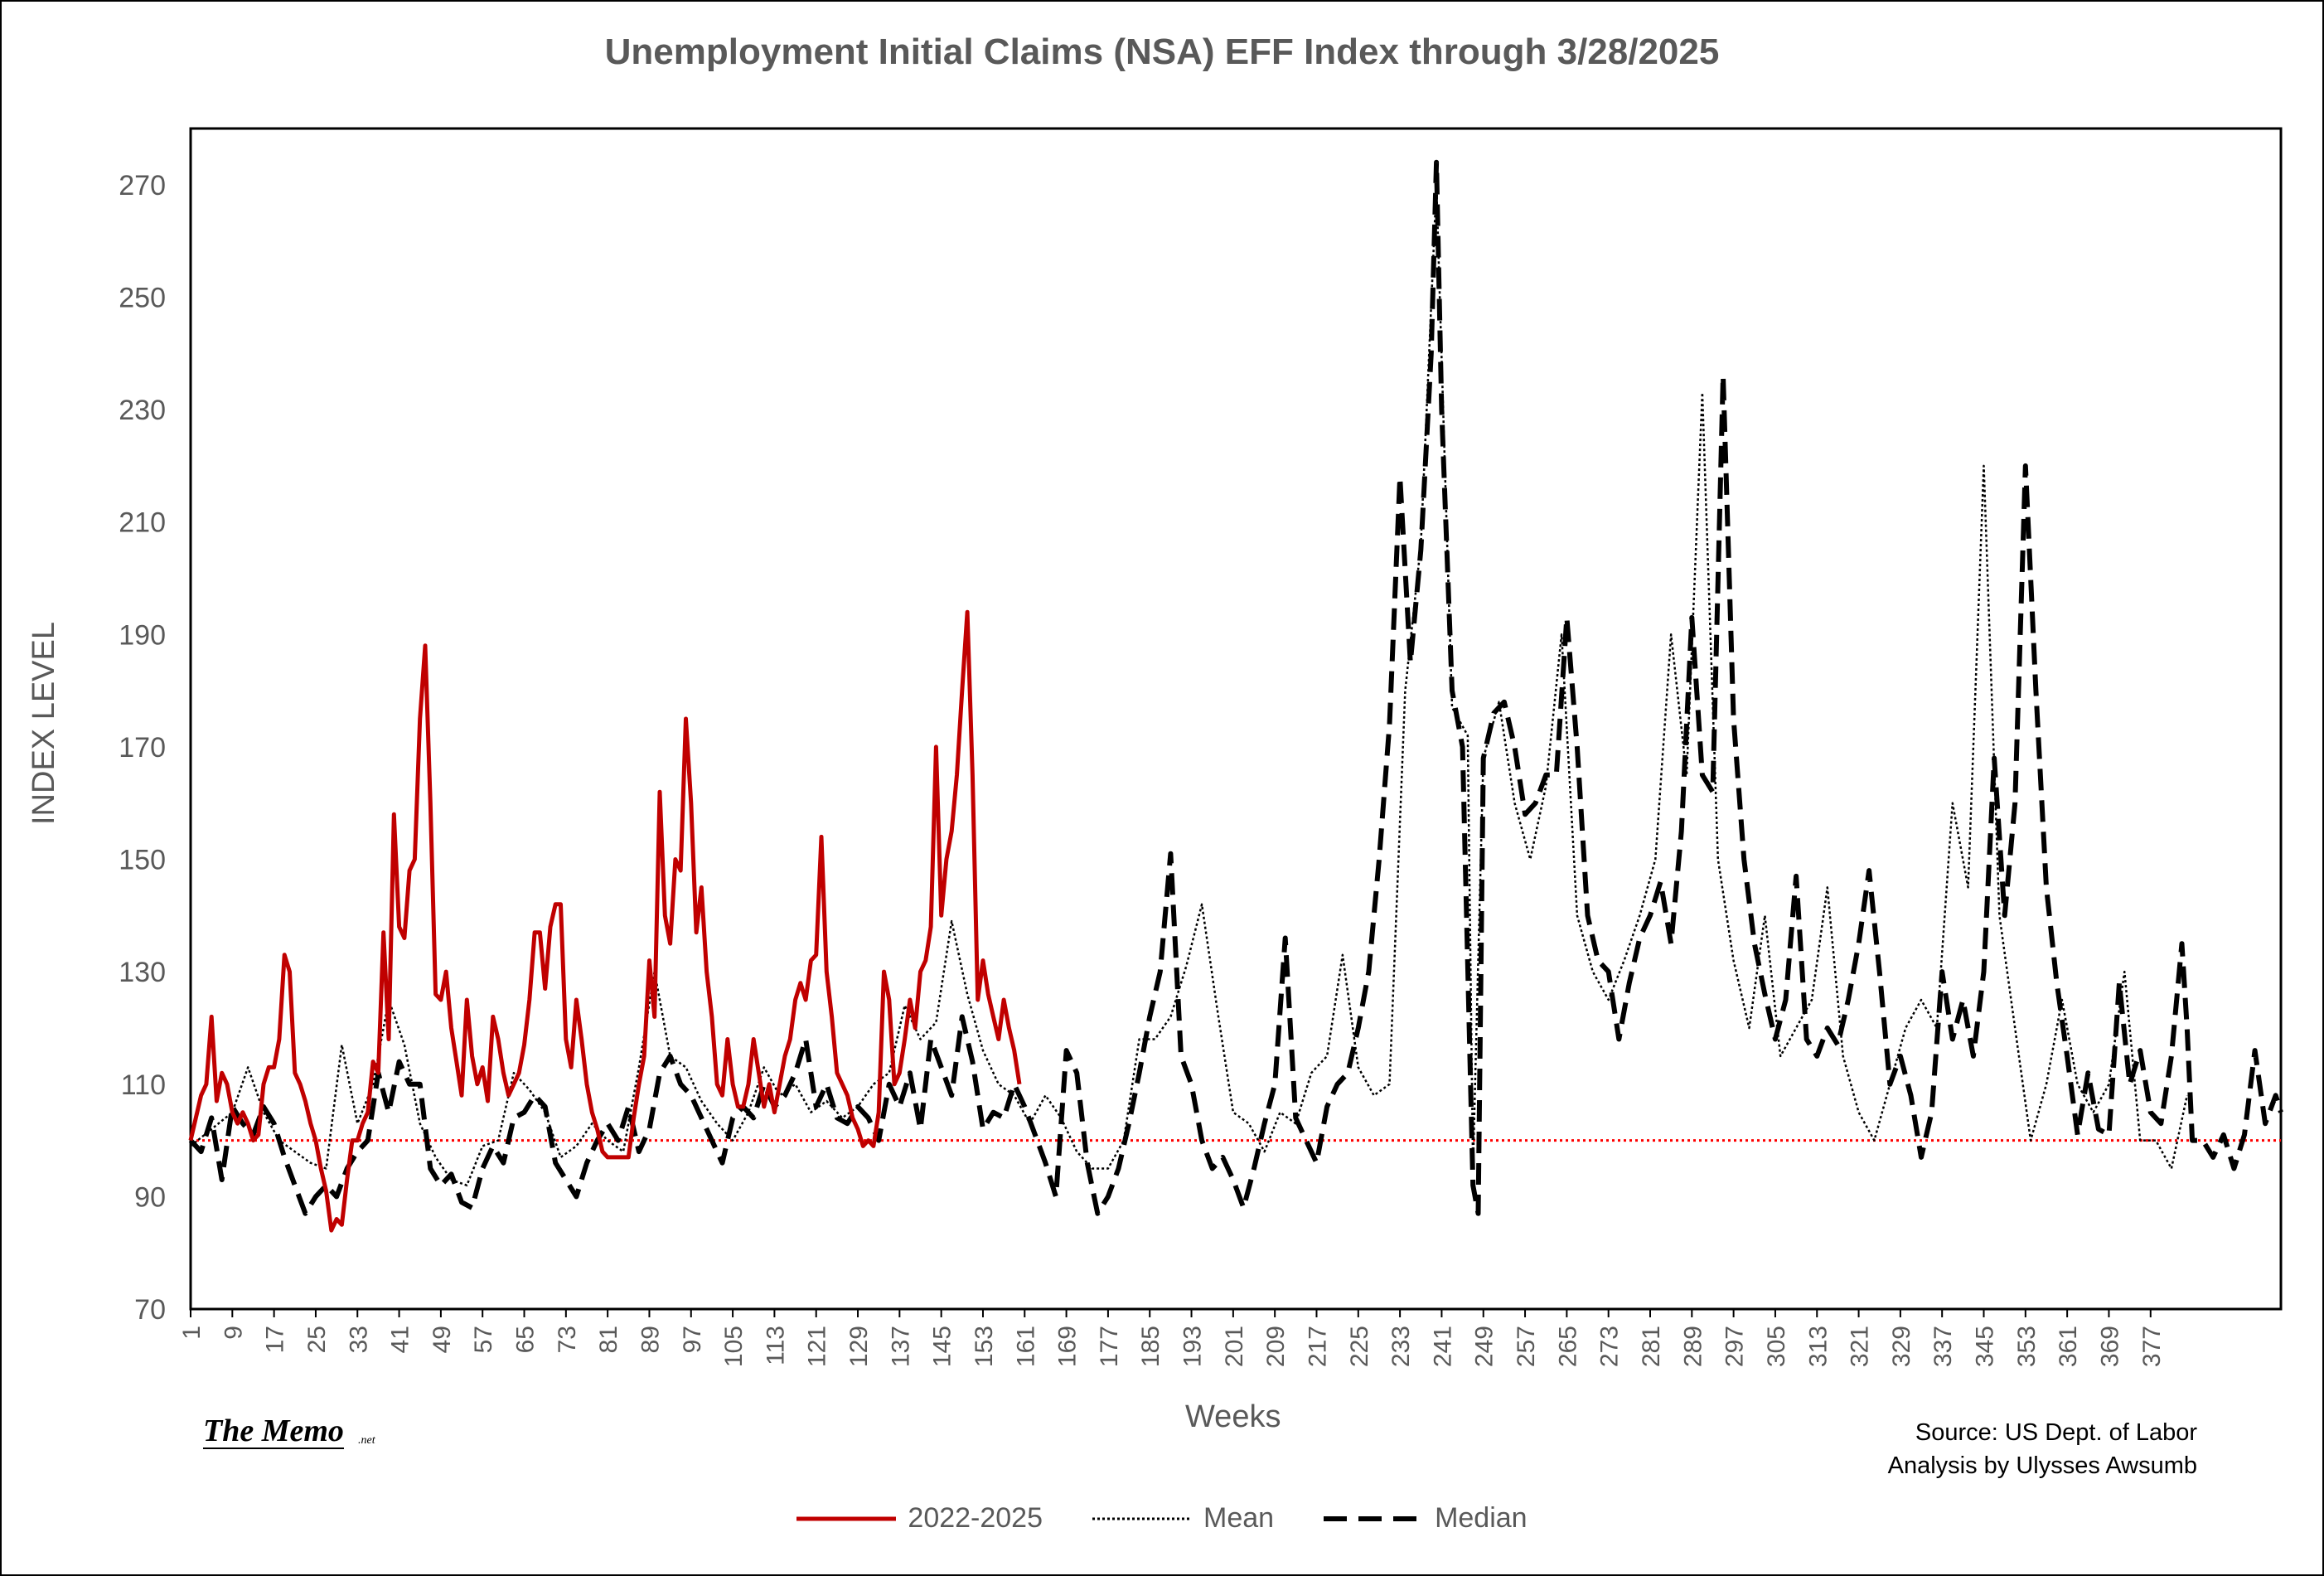 The image size is (2324, 1576). I want to click on x-tick-label: 233, so click(1401, 1346).